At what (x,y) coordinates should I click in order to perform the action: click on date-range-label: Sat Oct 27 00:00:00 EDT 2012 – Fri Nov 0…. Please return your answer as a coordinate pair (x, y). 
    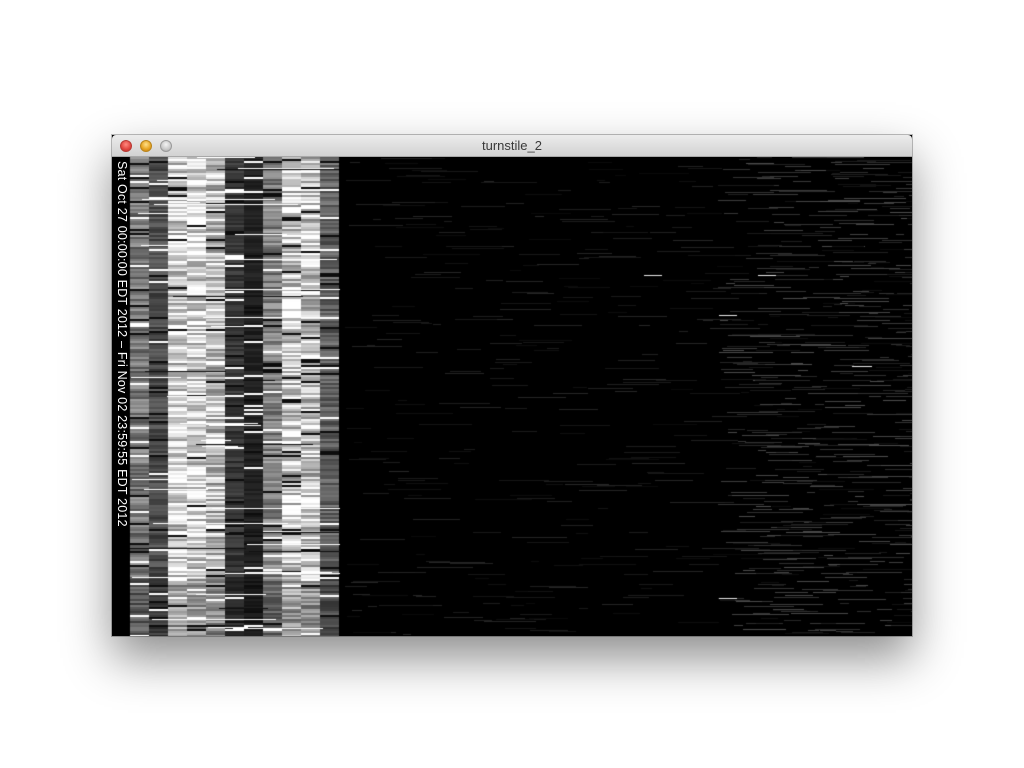
    Looking at the image, I should click on (122, 396).